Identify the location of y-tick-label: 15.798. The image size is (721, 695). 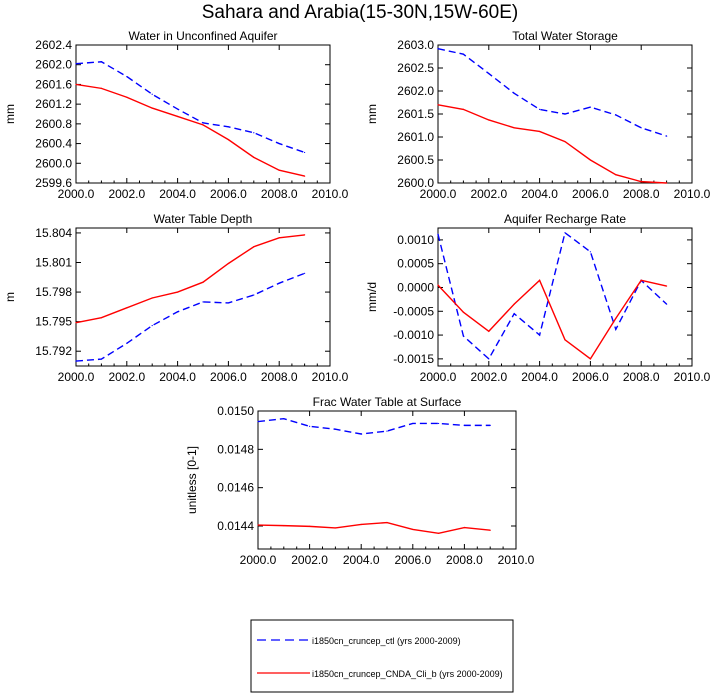
(53, 292).